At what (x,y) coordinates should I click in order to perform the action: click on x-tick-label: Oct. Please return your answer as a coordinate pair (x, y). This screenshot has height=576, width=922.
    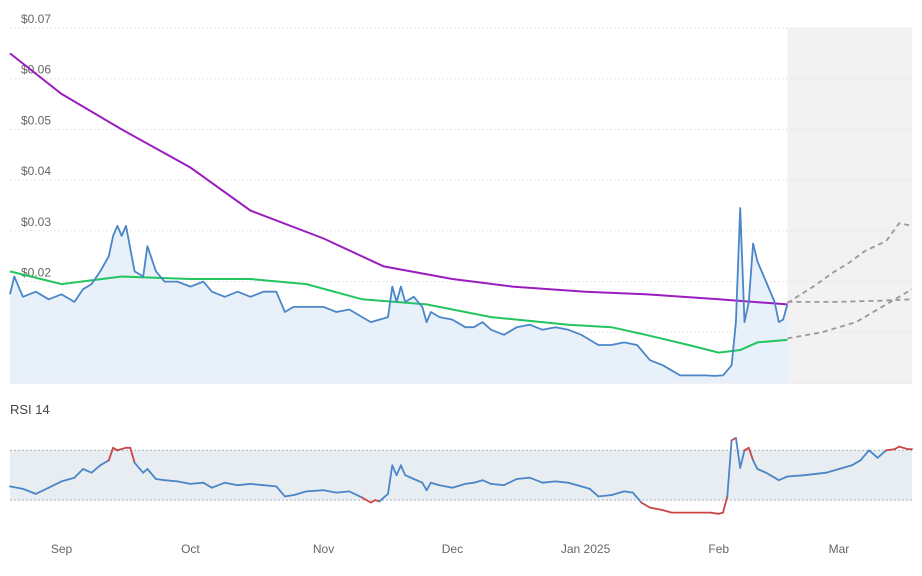
    Looking at the image, I should click on (190, 549).